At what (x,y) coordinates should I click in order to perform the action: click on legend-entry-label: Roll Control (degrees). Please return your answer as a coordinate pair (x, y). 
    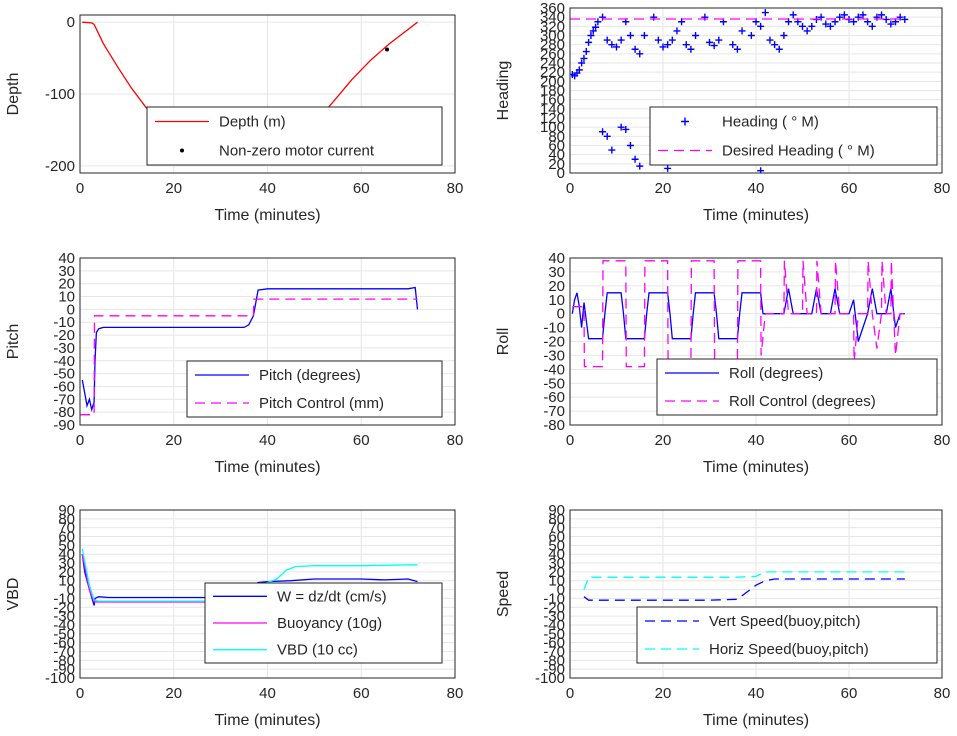
    Looking at the image, I should click on (802, 401).